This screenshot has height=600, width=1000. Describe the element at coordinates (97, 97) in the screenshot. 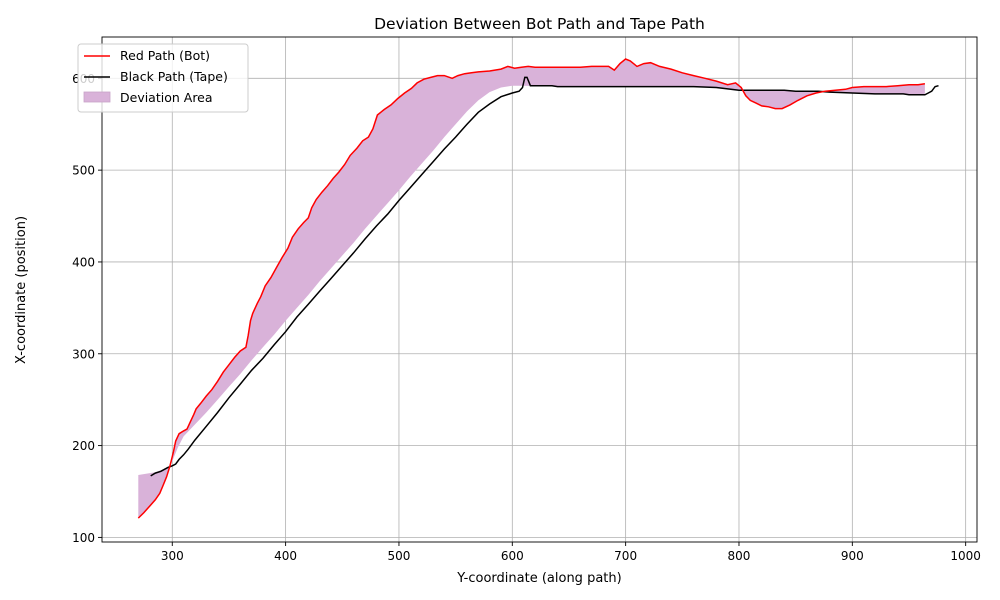

I see `legend-swatch-area` at that location.